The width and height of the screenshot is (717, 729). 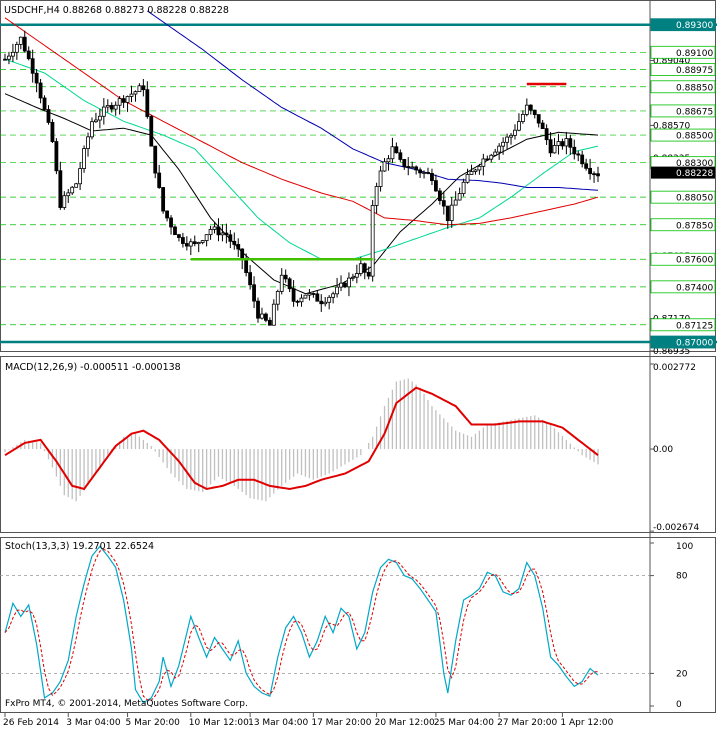 I want to click on price-tag-label: 0.88975, so click(x=694, y=71).